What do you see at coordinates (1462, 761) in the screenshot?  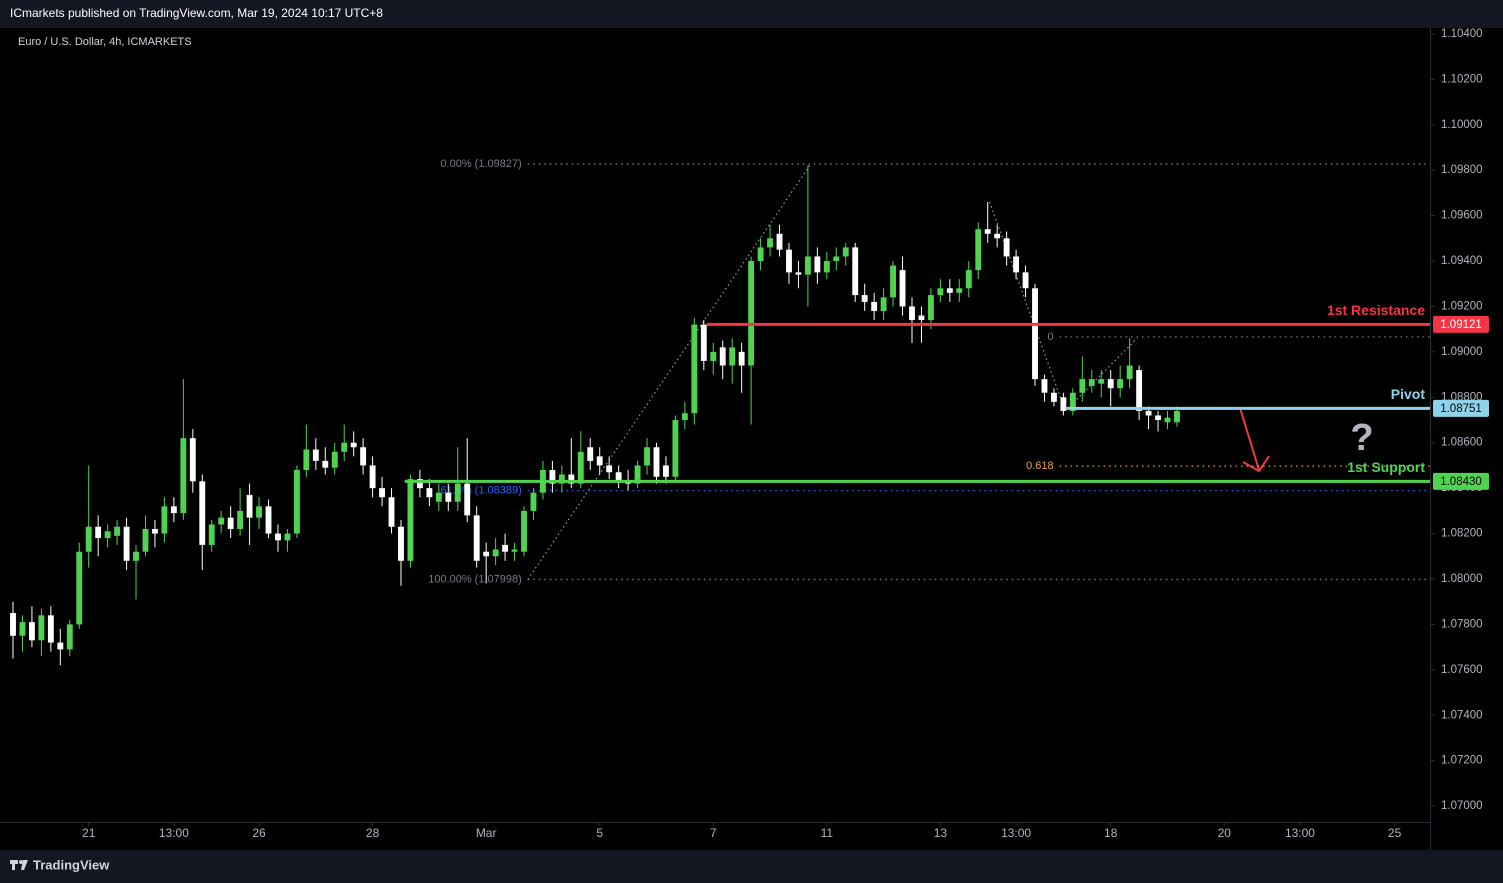 I see `y-tick-label: 1.07200` at bounding box center [1462, 761].